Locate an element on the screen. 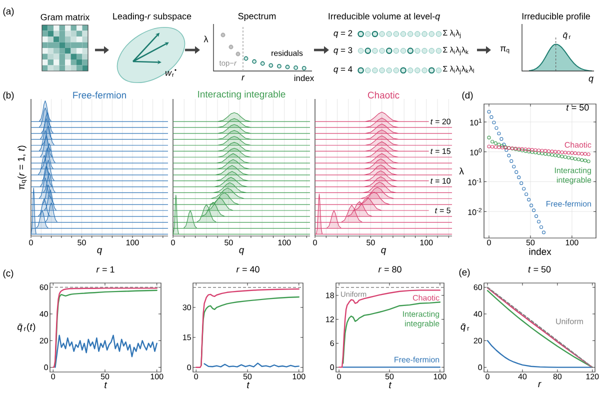 Image resolution: width=600 pixels, height=400 pixels. y-axis-title: q̄$_{r}$ is located at coordinates (465, 327).